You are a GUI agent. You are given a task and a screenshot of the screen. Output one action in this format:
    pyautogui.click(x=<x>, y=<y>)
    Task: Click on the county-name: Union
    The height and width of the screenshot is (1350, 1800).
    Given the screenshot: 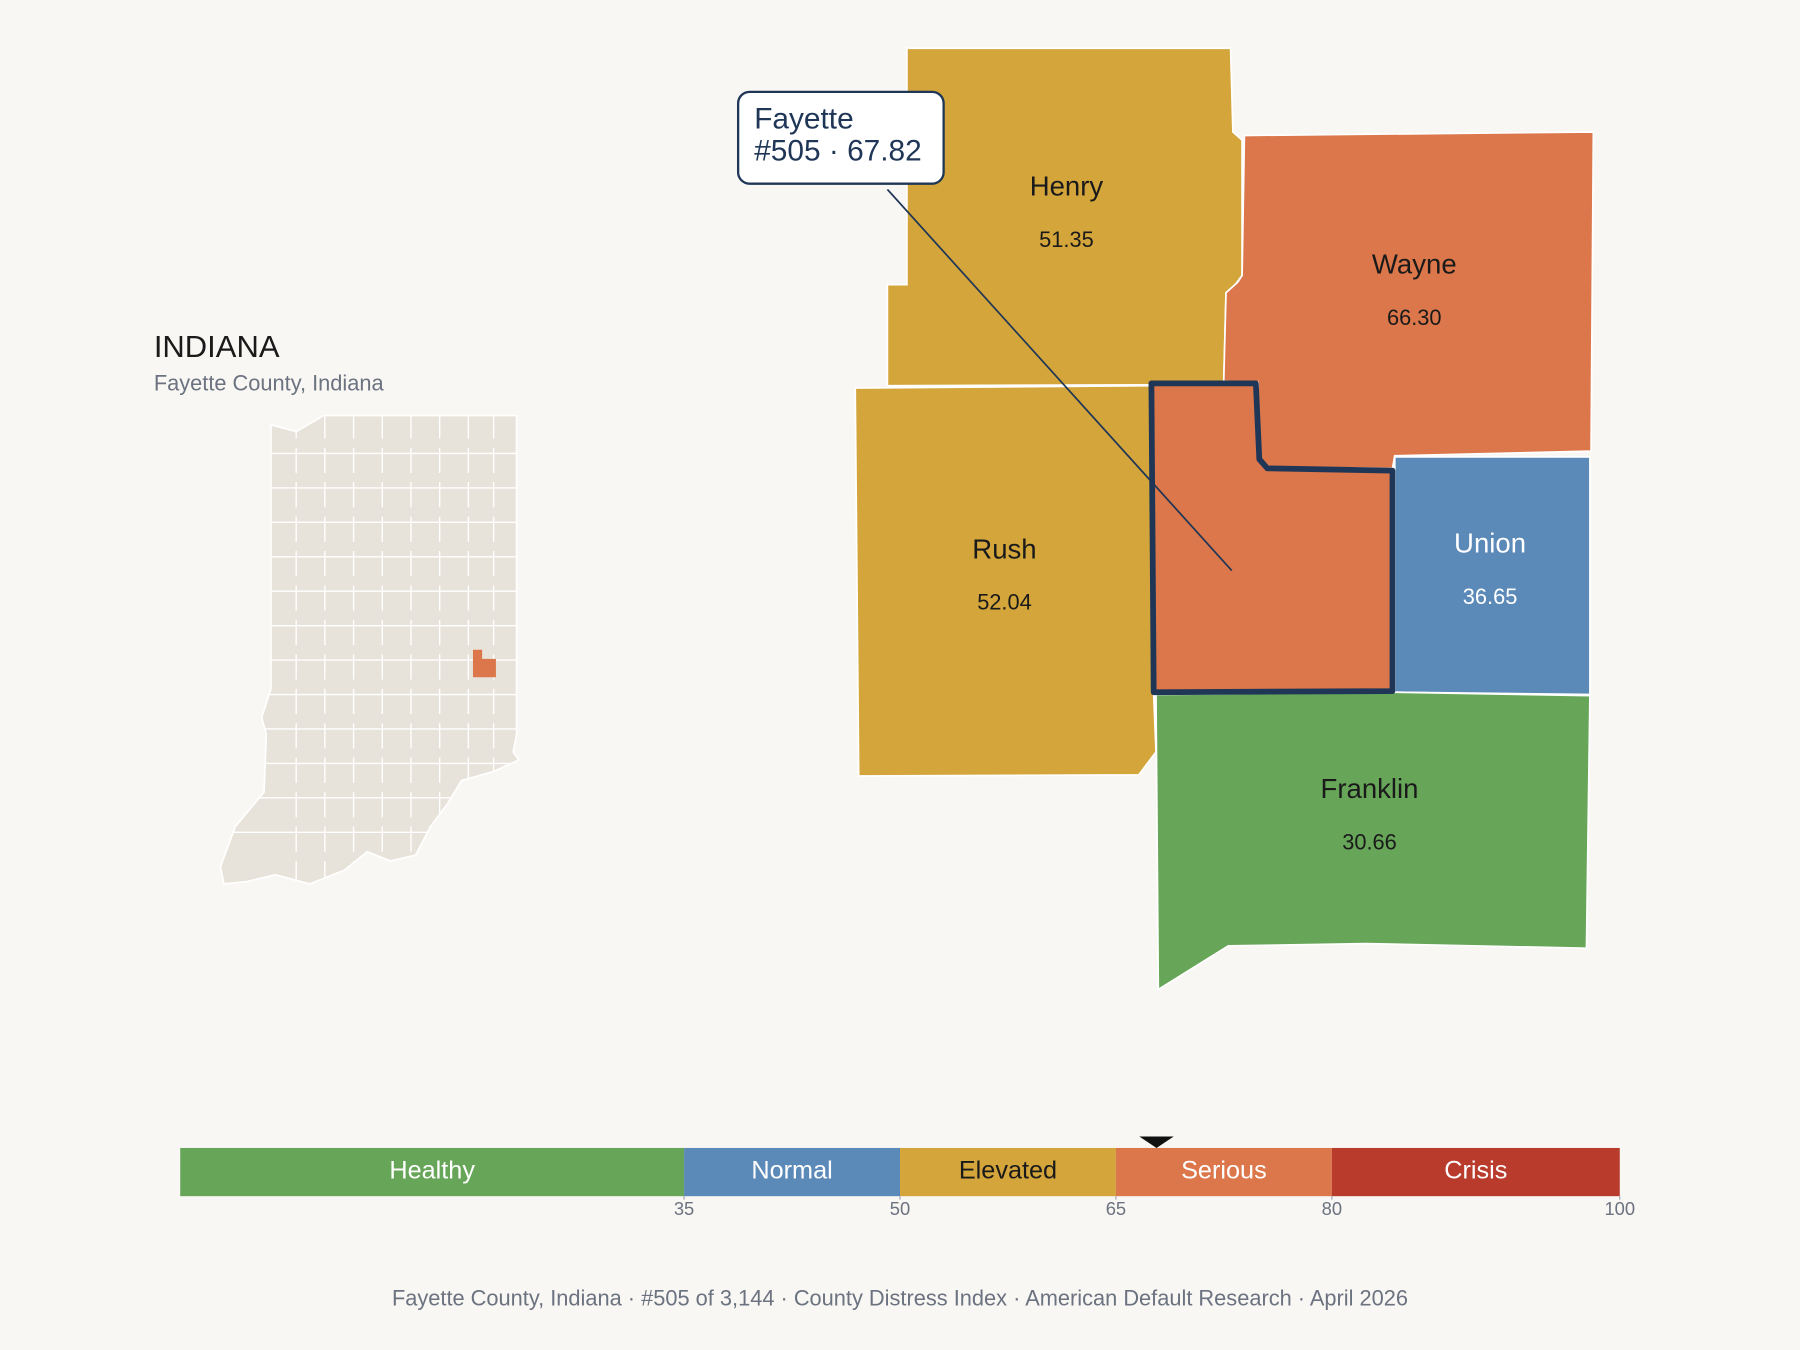 What is the action you would take?
    pyautogui.click(x=1490, y=543)
    